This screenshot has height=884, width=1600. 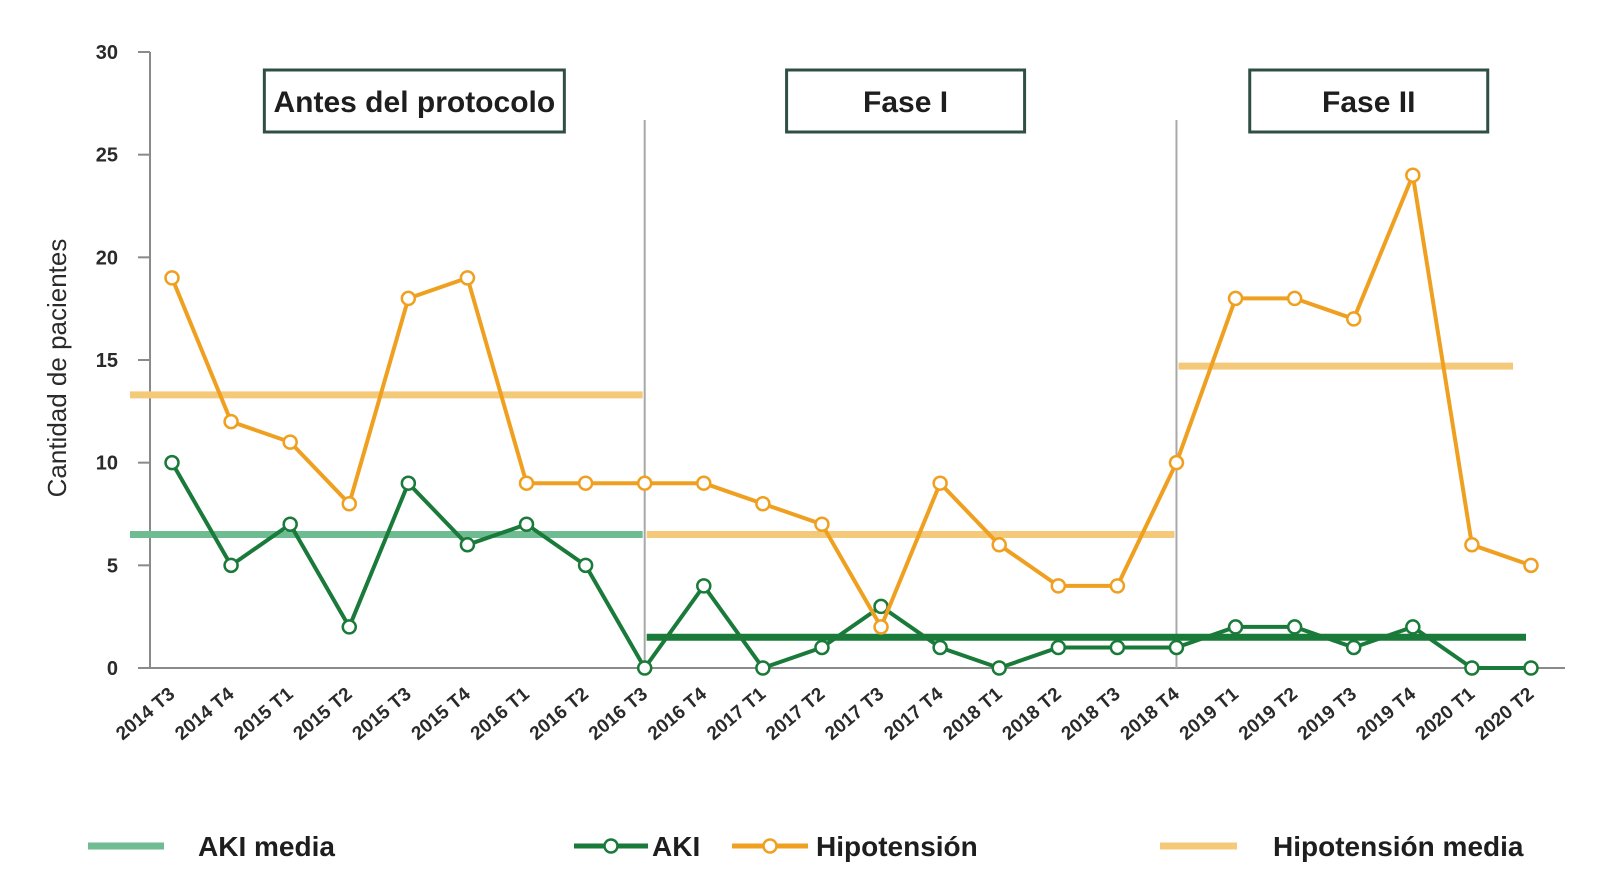 What do you see at coordinates (441, 713) in the screenshot?
I see `x-tick-label: 2015 T4` at bounding box center [441, 713].